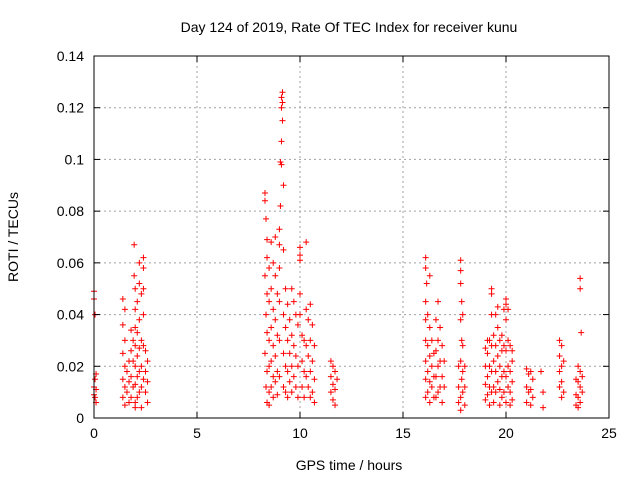  I want to click on y-tick-label: 0.14, so click(70, 56).